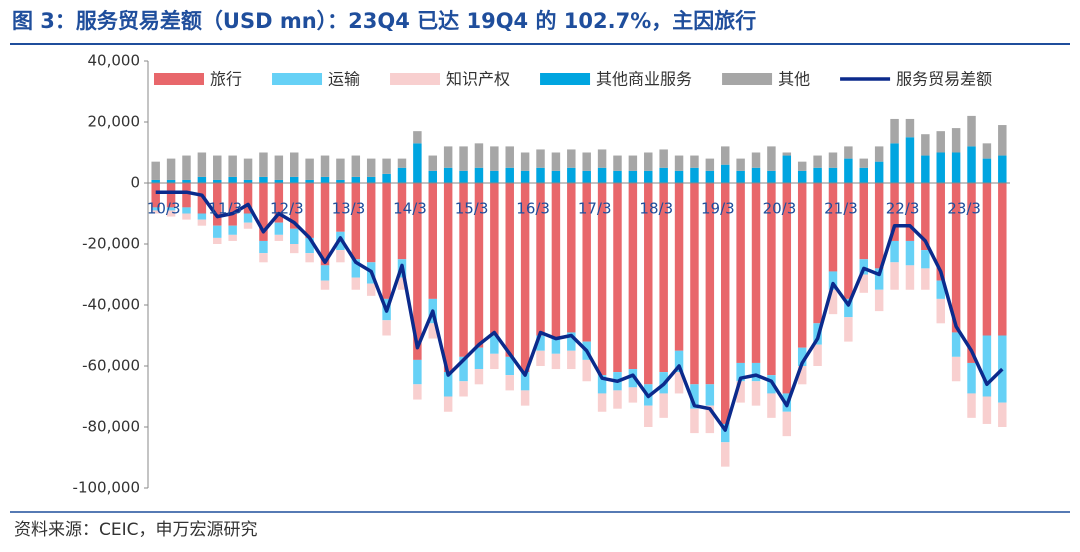 This screenshot has height=552, width=1080. I want to click on x-tick-label: 12/3, so click(287, 209).